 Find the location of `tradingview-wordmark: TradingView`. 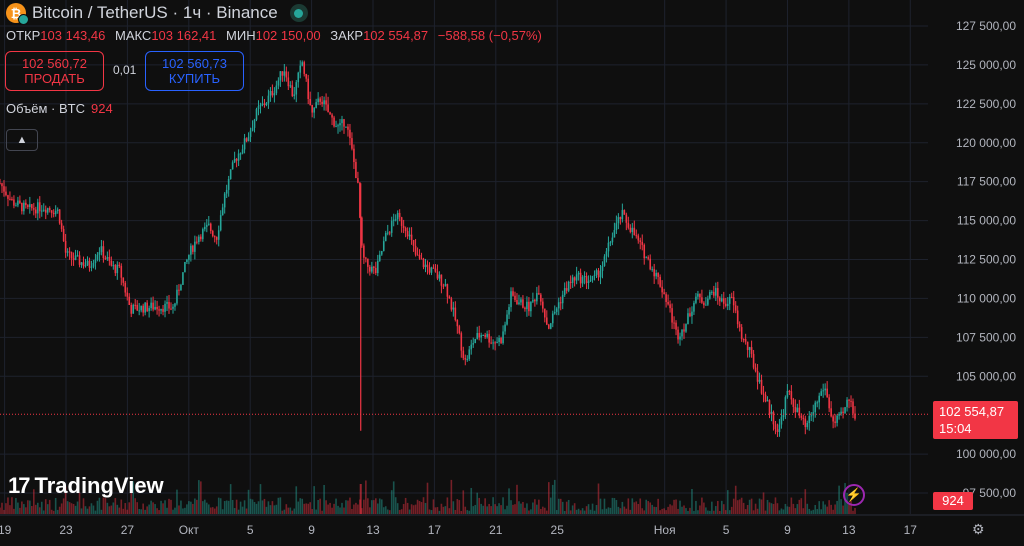

tradingview-wordmark: TradingView is located at coordinates (99, 485).